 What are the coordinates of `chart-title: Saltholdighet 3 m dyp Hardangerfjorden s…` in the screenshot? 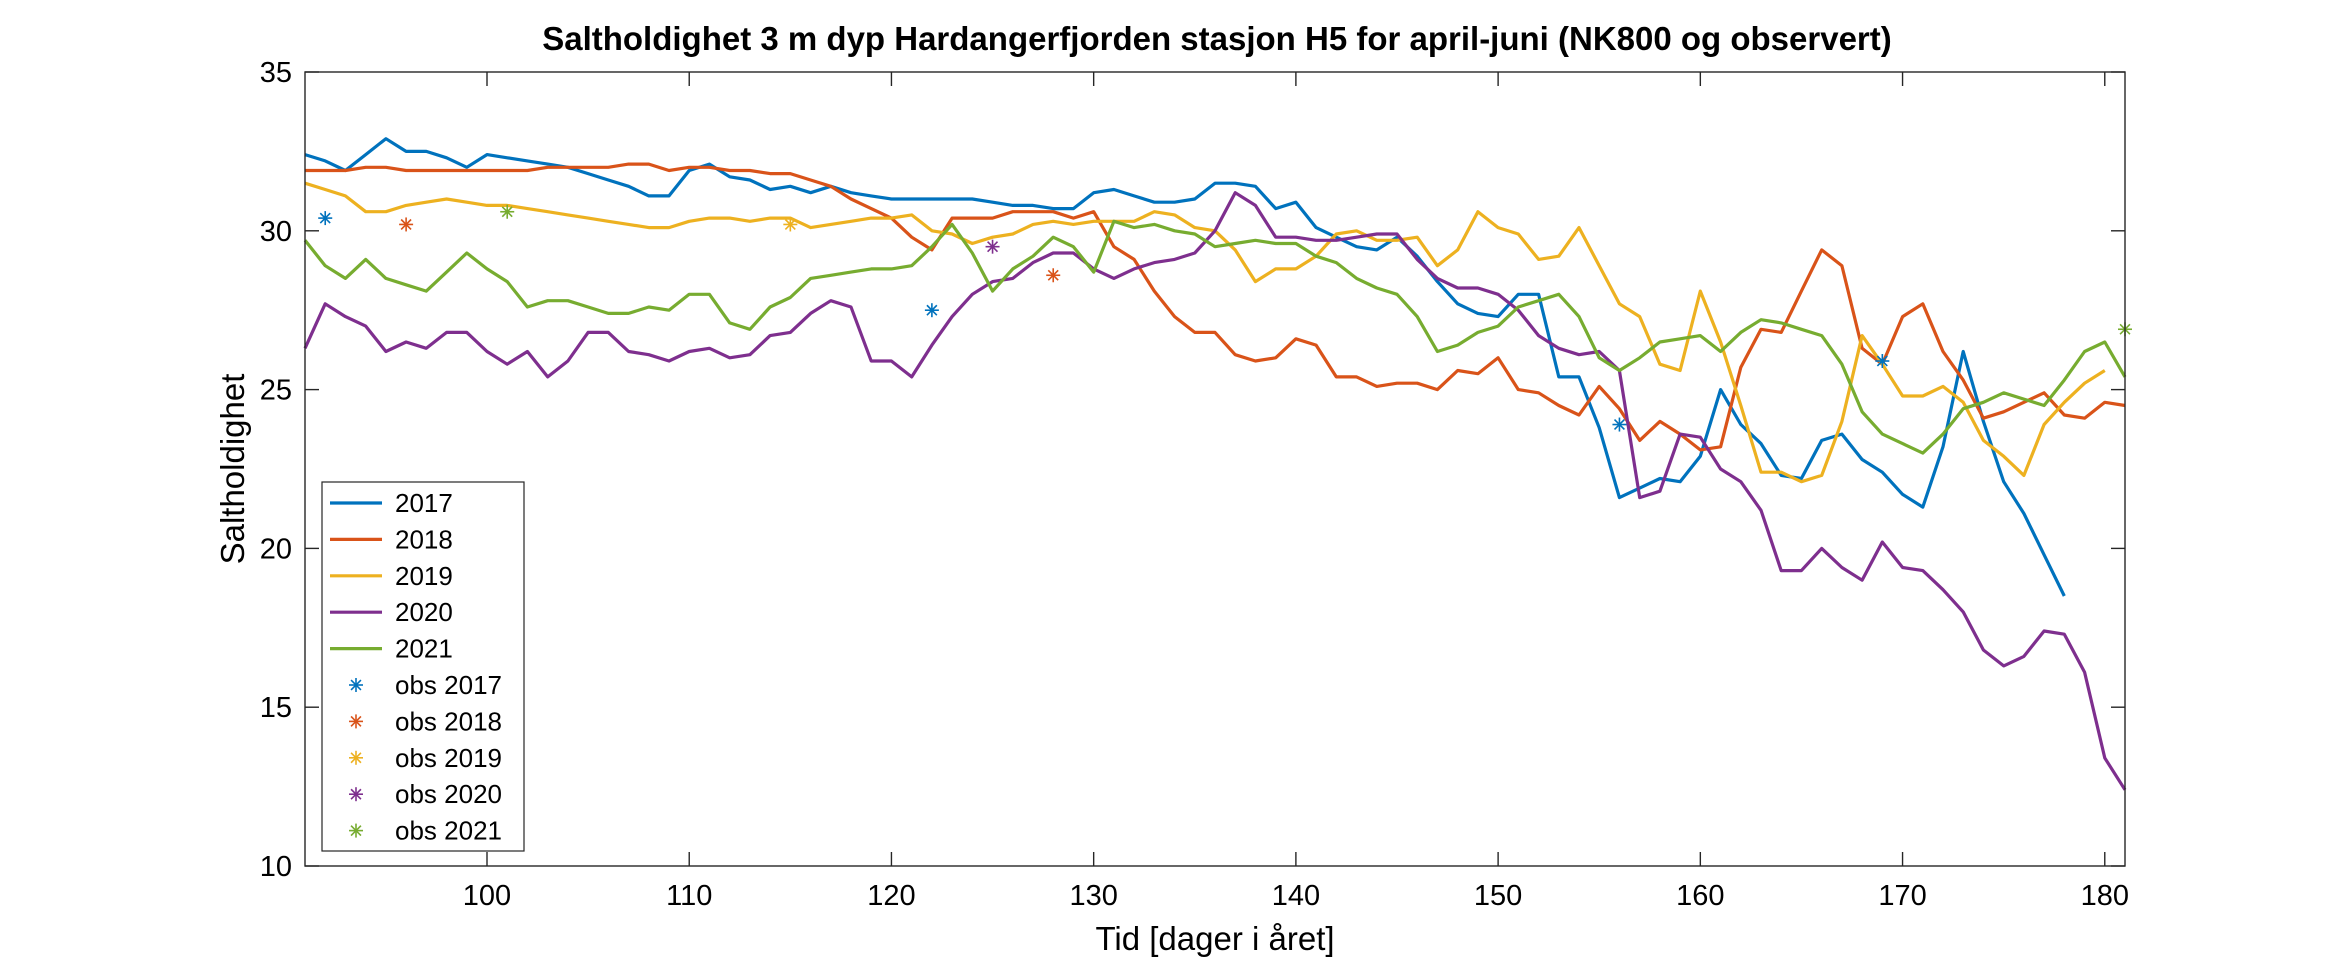 It's located at (1217, 38).